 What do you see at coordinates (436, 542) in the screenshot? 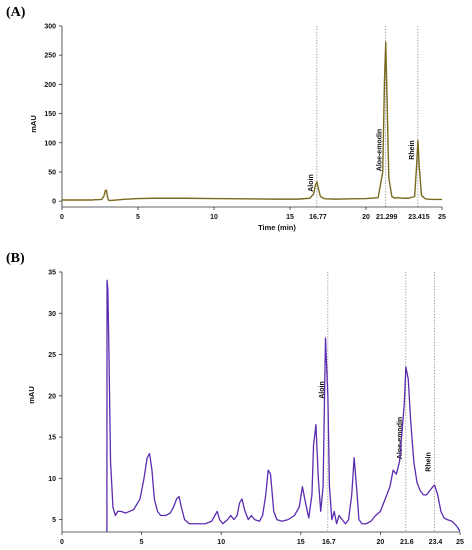
I see `panel-b-rt-label-rhein: 23.4` at bounding box center [436, 542].